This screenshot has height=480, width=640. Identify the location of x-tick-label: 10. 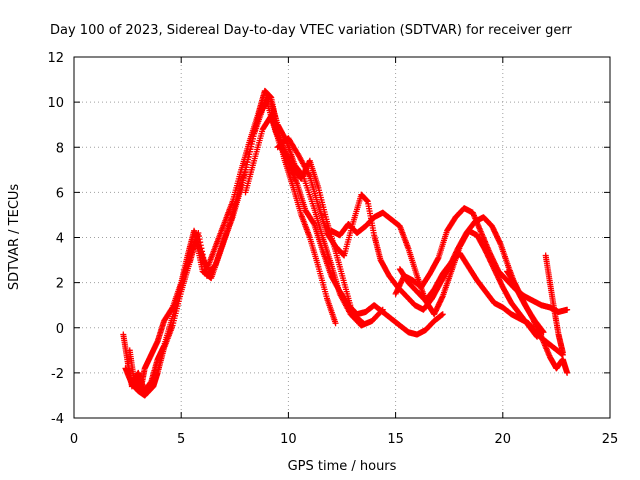
(288, 439).